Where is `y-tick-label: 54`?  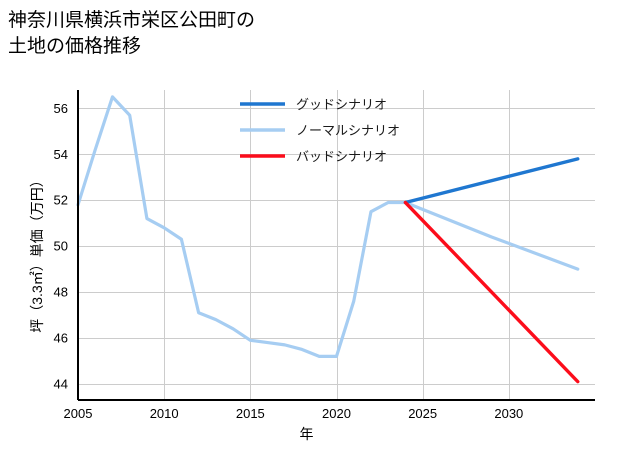
y-tick-label: 54 is located at coordinates (61, 154).